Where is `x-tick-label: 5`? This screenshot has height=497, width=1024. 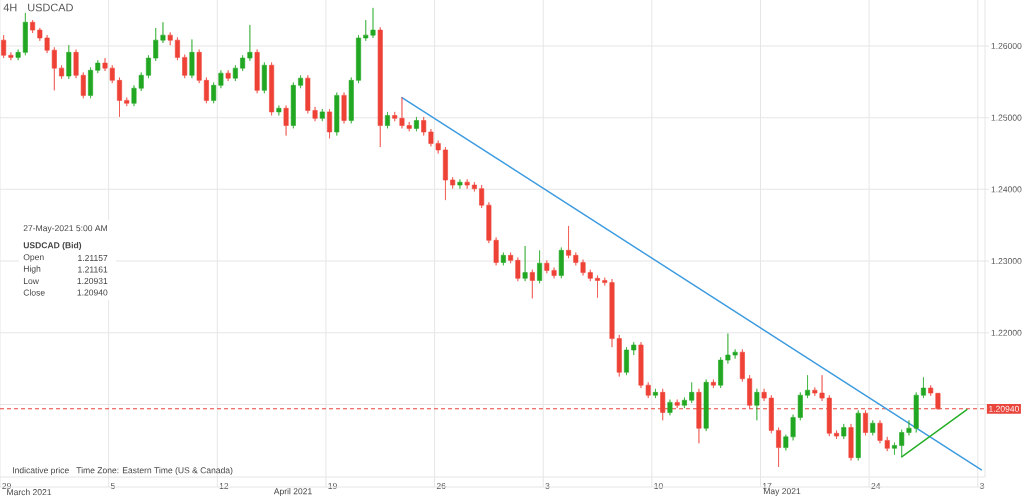 x-tick-label: 5 is located at coordinates (112, 485).